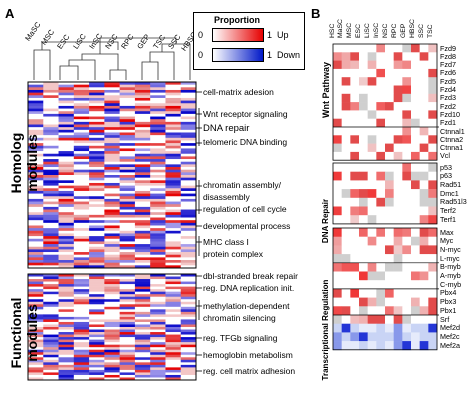  Describe the element at coordinates (237, 20) in the screenshot. I see `legend-title: Proportion` at that location.